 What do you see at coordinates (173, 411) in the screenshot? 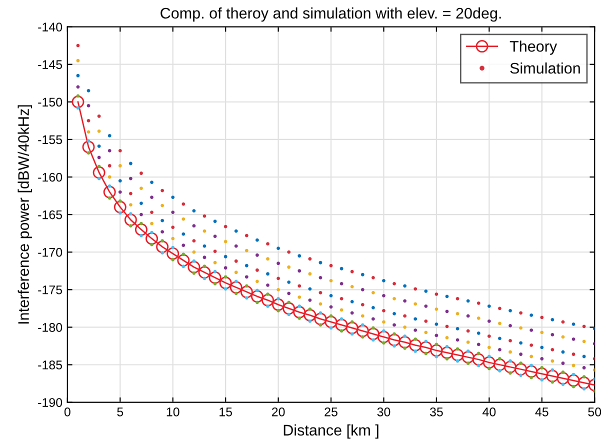
I see `x-tick-label: 10` at bounding box center [173, 411].